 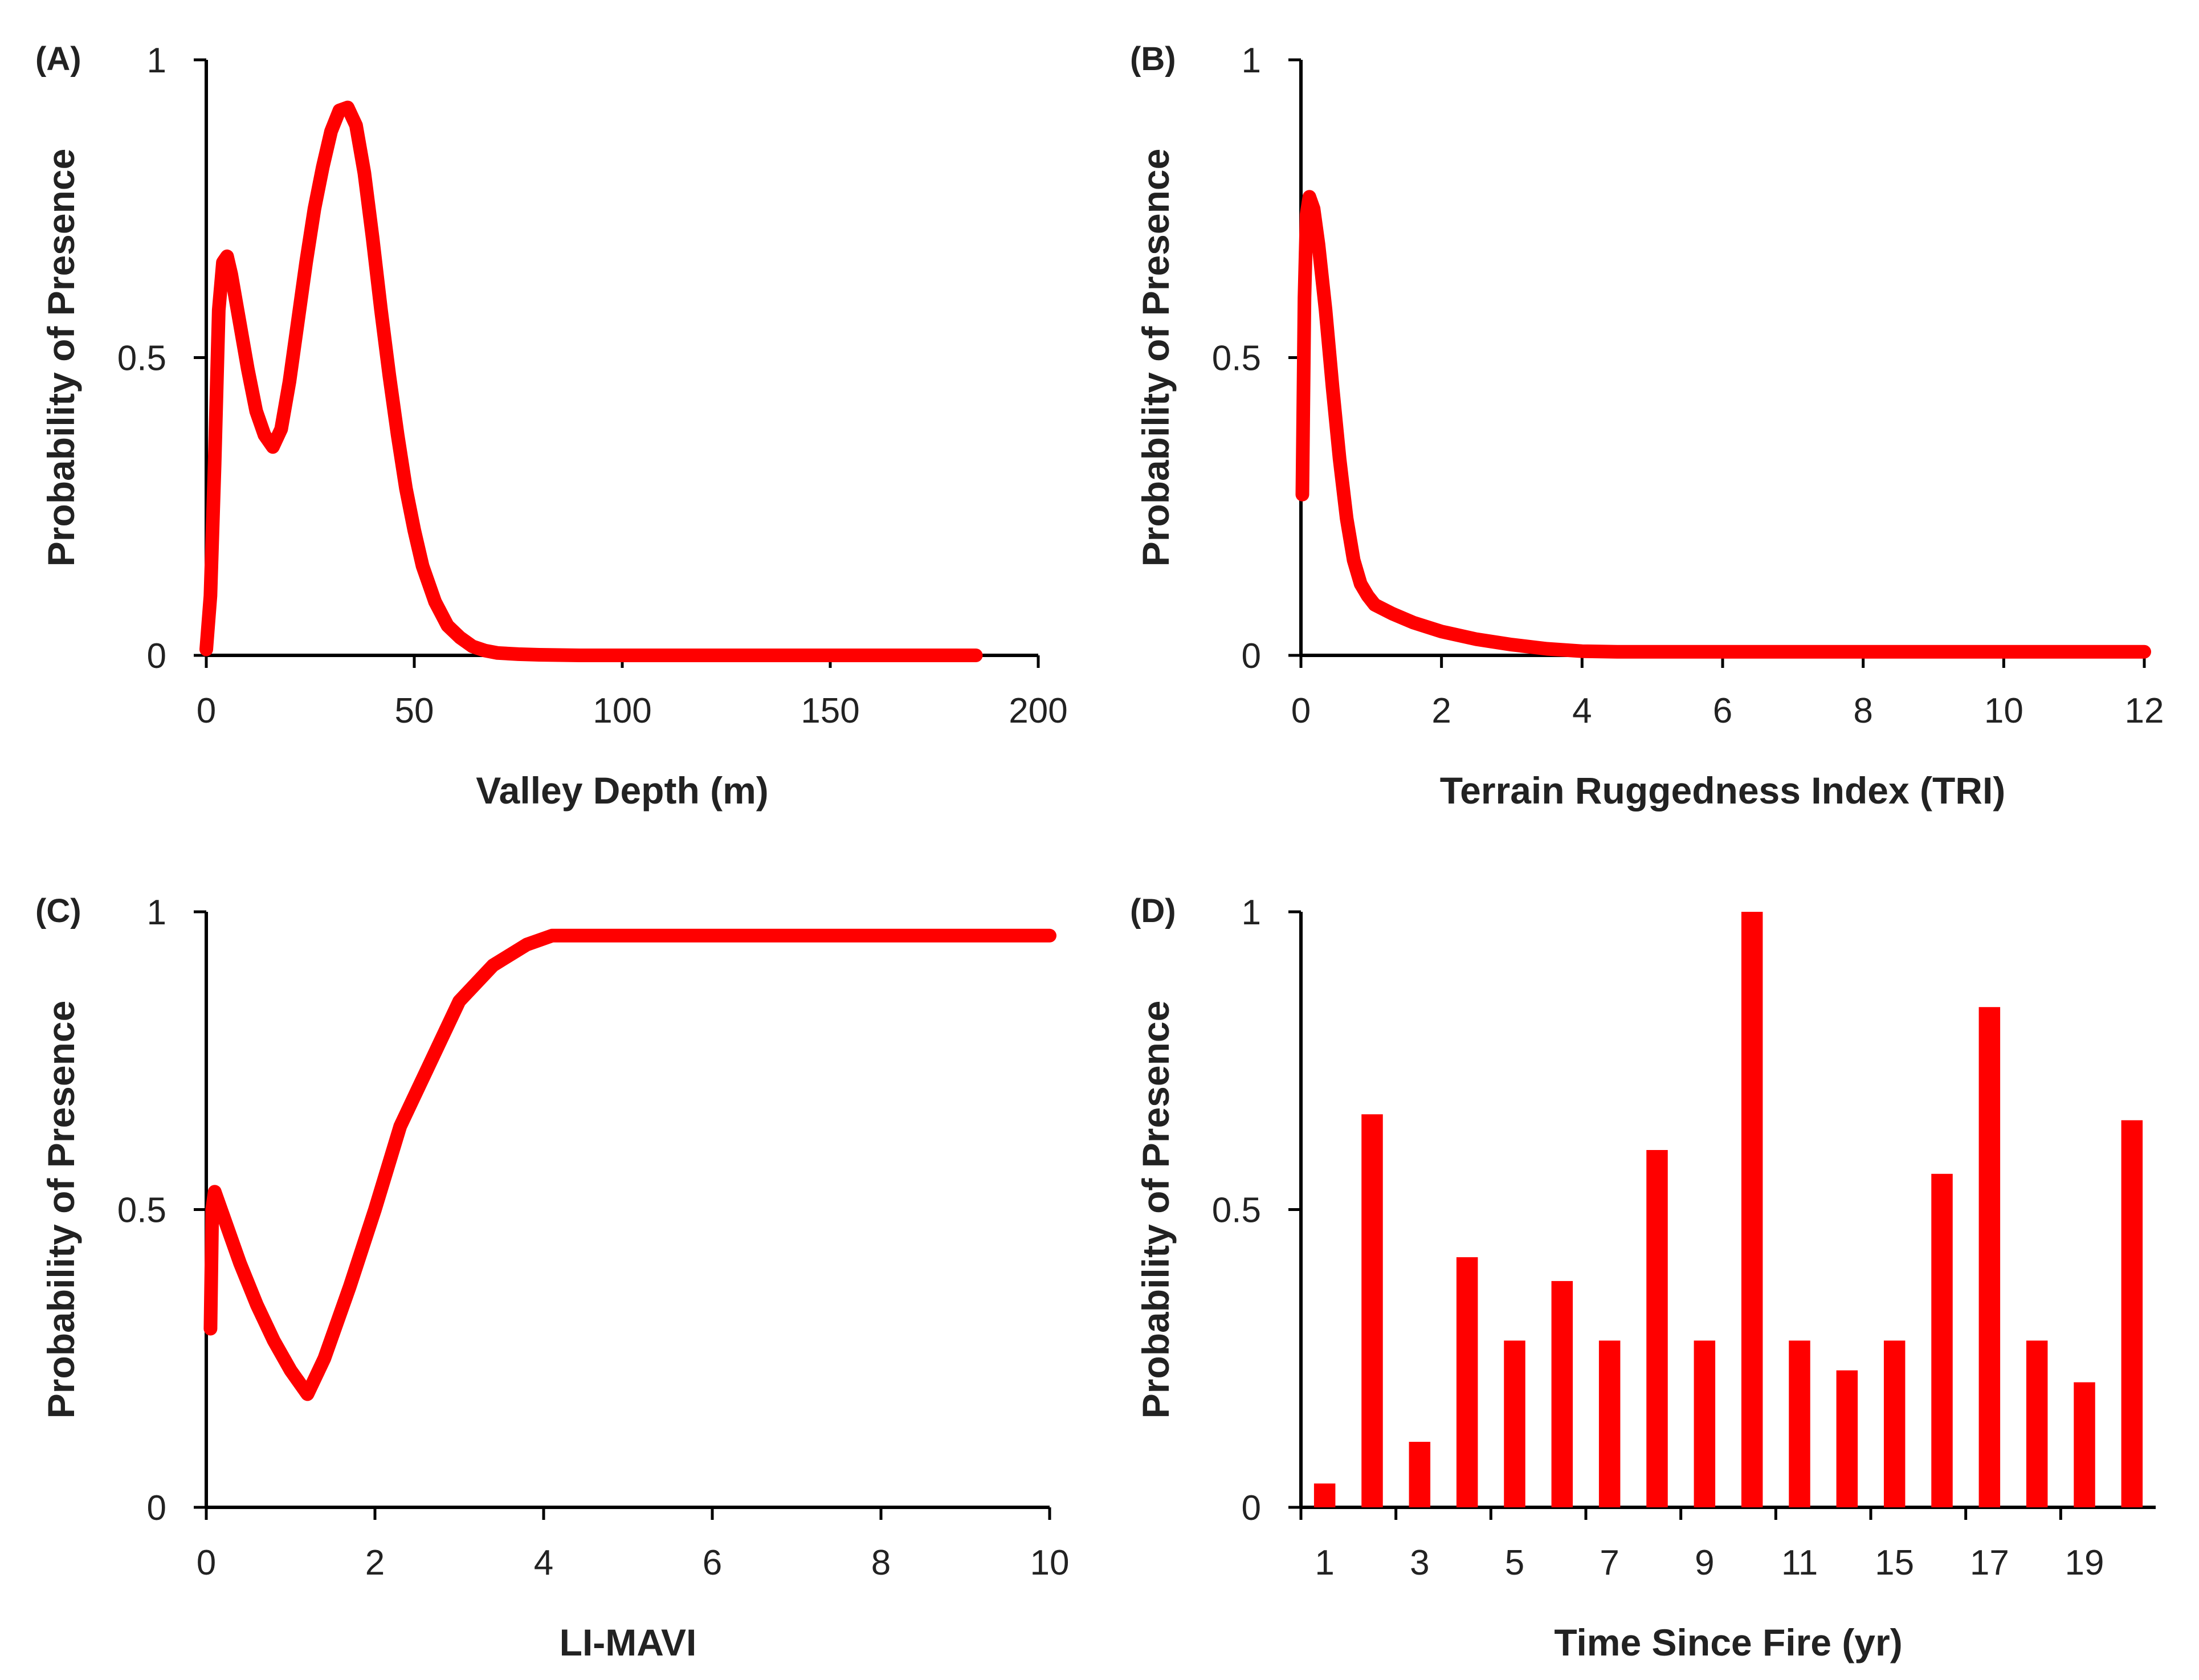 What do you see at coordinates (1894, 1563) in the screenshot?
I see `panel-d-x-tick-label: 15` at bounding box center [1894, 1563].